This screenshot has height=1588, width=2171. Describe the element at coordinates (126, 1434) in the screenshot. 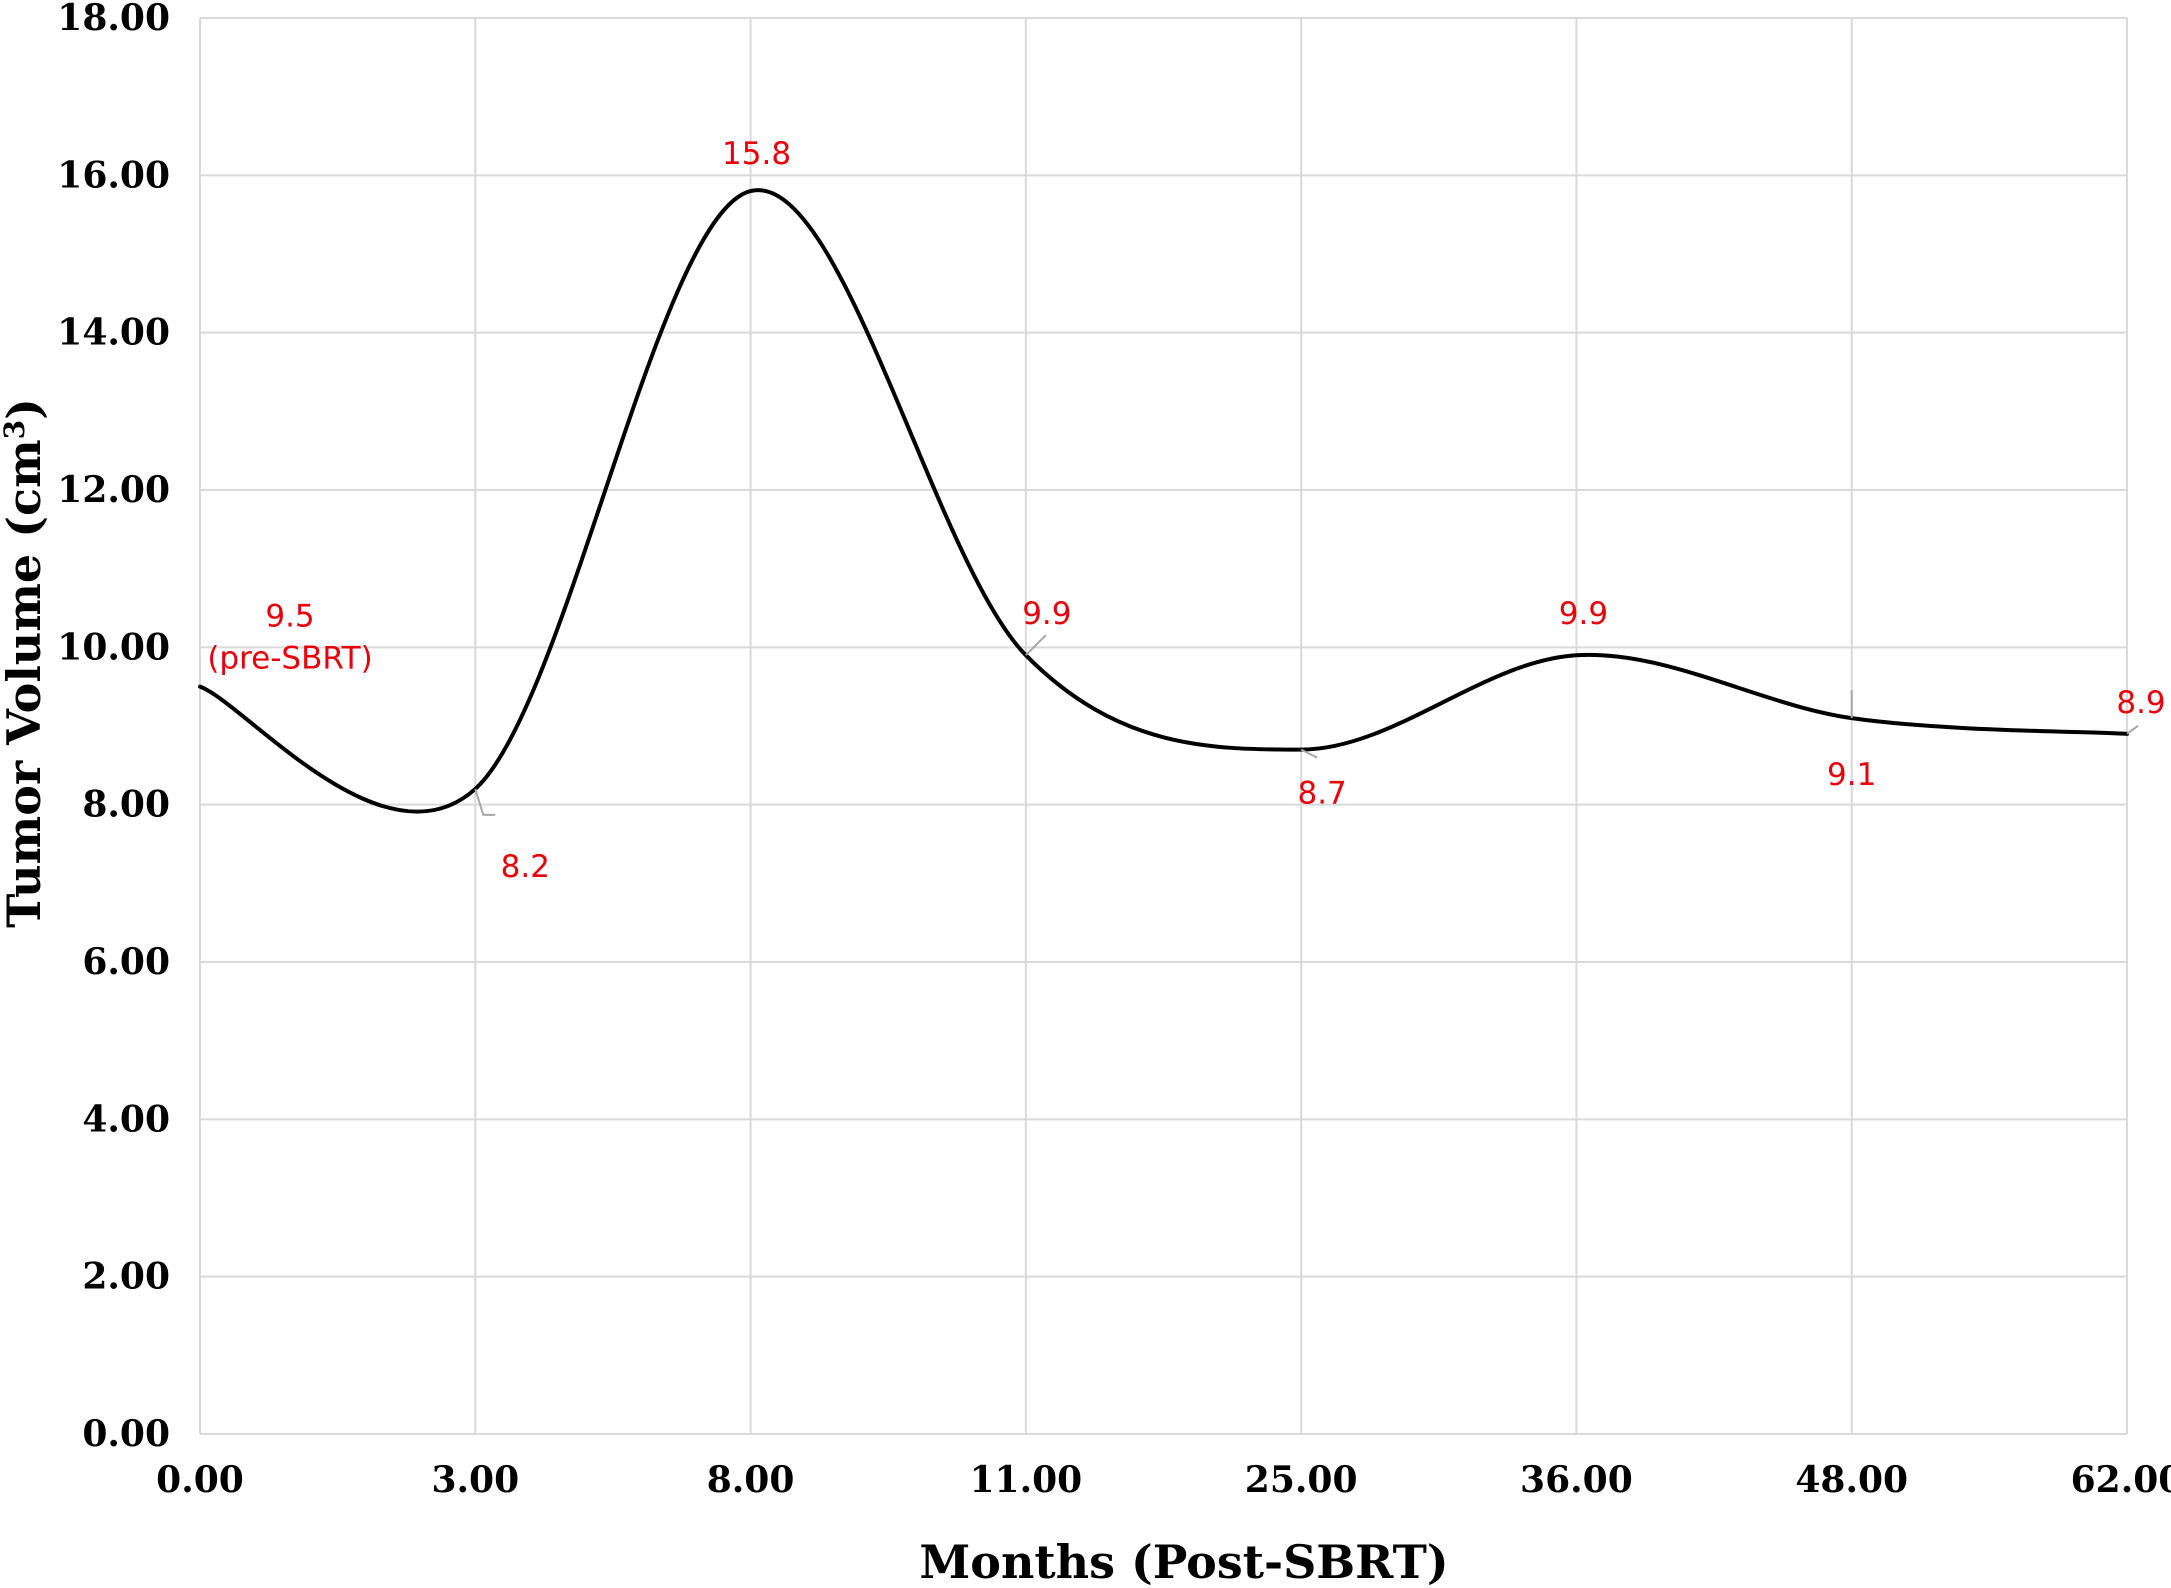

I see `y-tick-label: 0.00` at that location.